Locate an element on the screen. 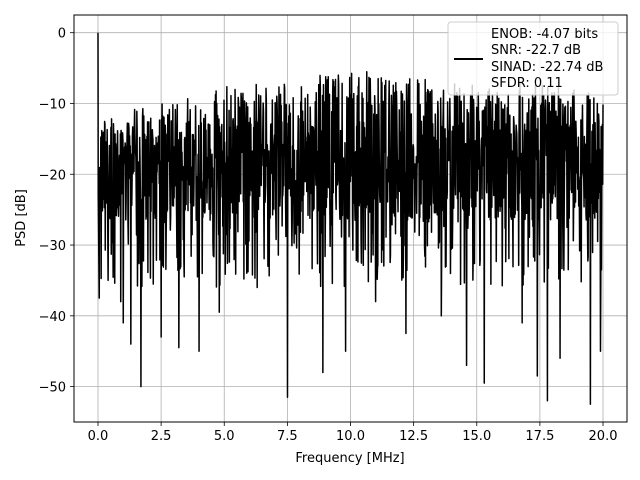  x-tick-label: 5.0 is located at coordinates (224, 436).